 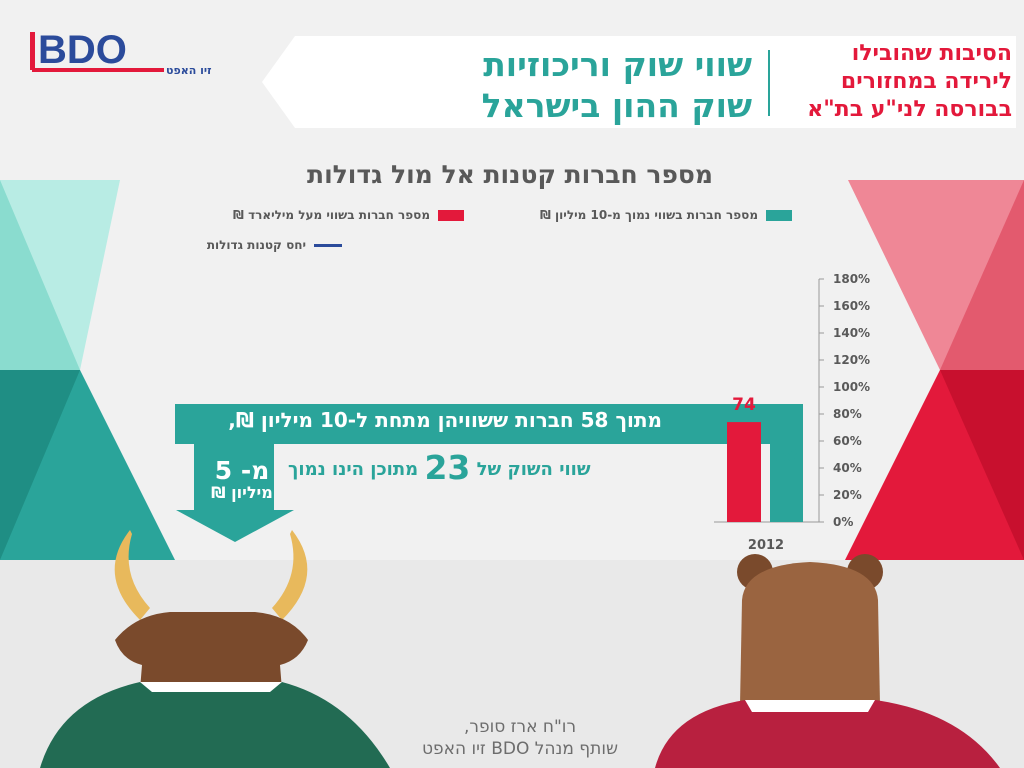 What do you see at coordinates (189, 70) in the screenshot?
I see `logo-subtitle: זיו האפט` at bounding box center [189, 70].